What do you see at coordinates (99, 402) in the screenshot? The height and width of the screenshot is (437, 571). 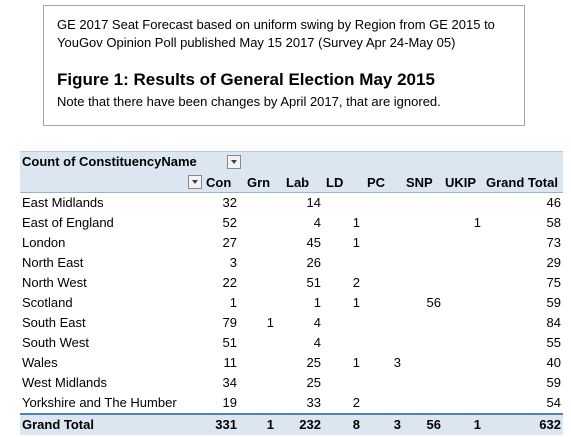 I see `row-label: Yorkshire and The Humber` at bounding box center [99, 402].